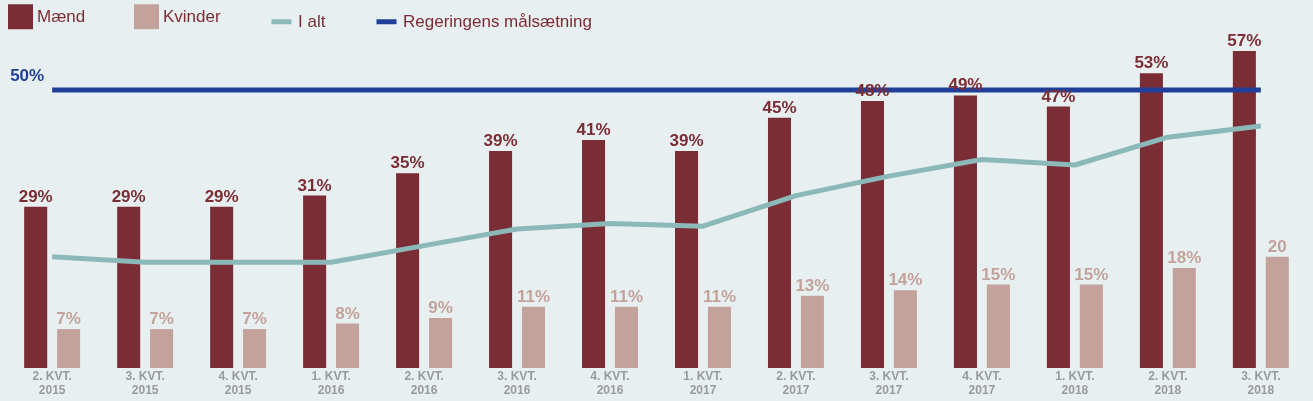 The image size is (1313, 401). Describe the element at coordinates (52, 382) in the screenshot. I see `x-tick-label: 2. KVT. 2015` at that location.